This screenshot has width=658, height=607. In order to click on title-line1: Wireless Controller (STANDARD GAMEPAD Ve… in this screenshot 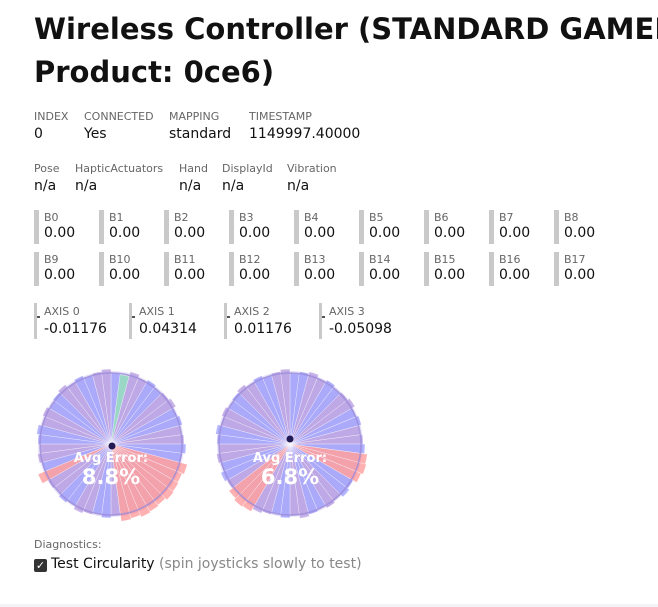, I will do `click(346, 29)`.